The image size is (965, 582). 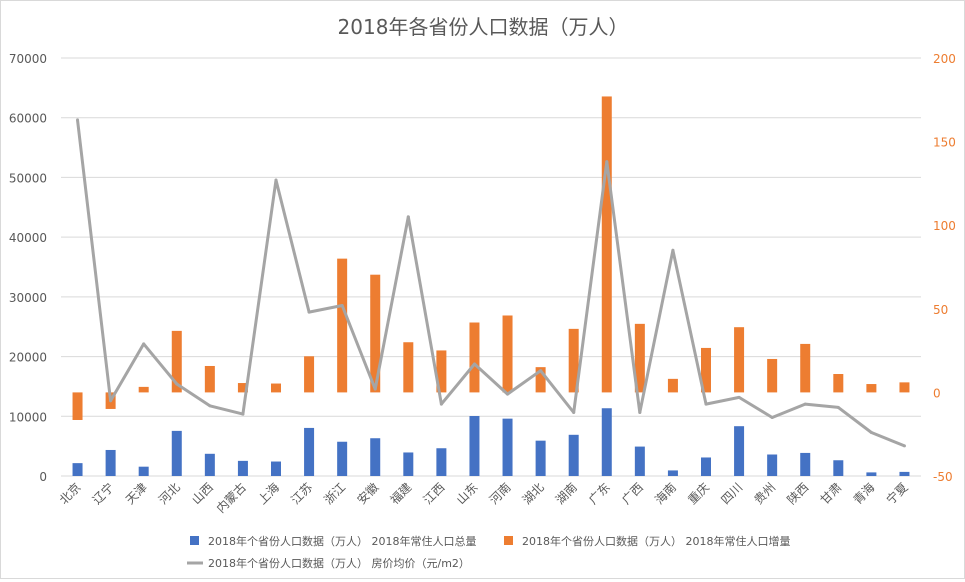 What do you see at coordinates (632, 493) in the screenshot?
I see `x-tick-label: 广西` at bounding box center [632, 493].